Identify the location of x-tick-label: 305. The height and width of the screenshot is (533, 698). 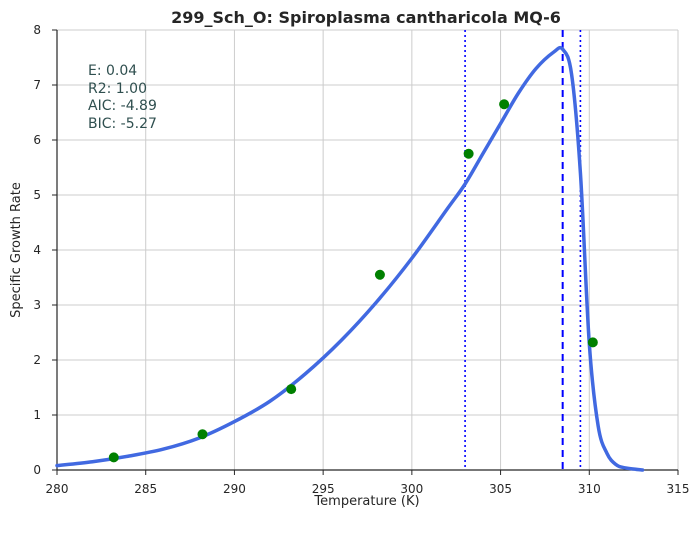
(500, 489).